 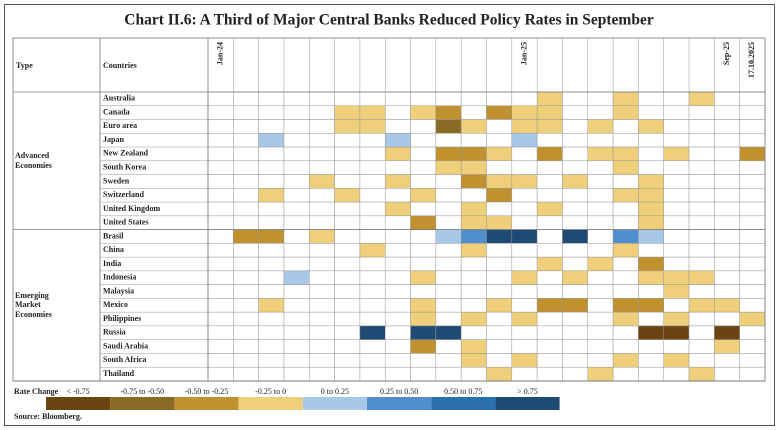 I want to click on source: Source: Bloomberg., so click(x=48, y=416).